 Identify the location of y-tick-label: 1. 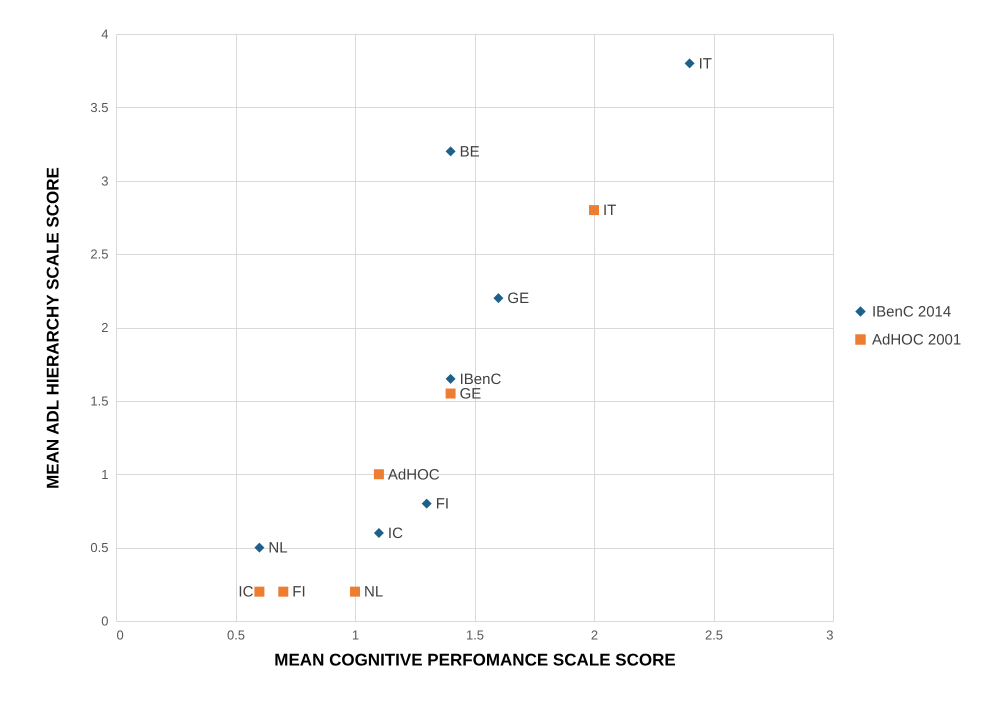
(104, 474).